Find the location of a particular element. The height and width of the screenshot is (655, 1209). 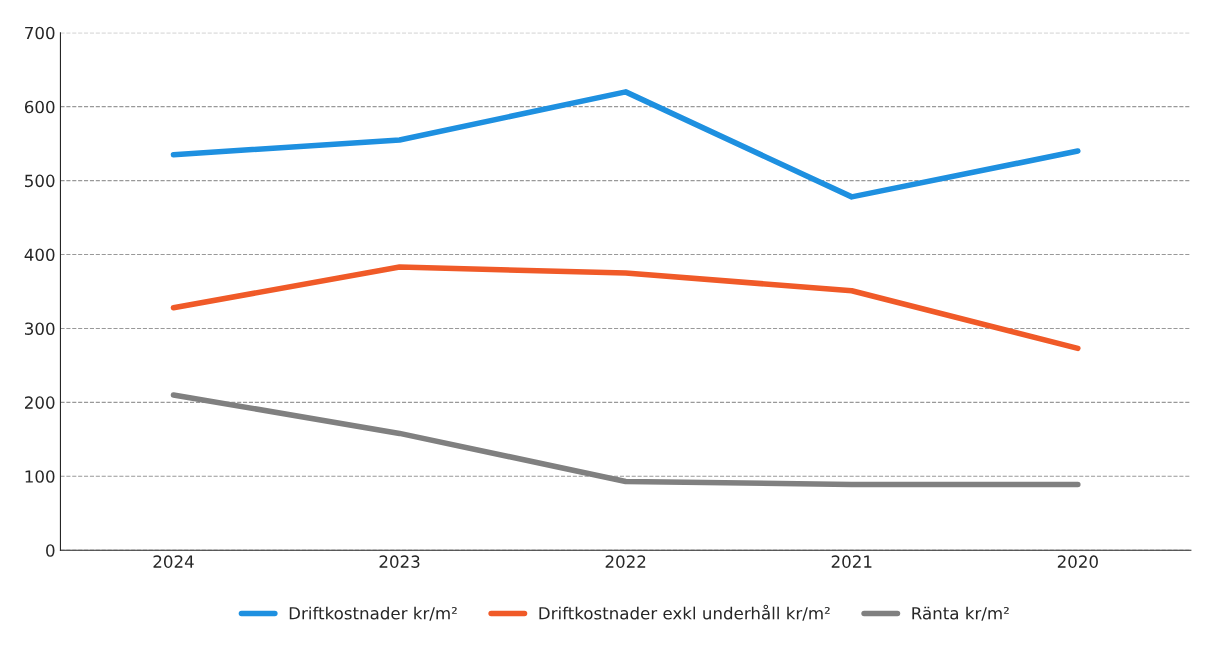

x-tick-label: 2020 is located at coordinates (1077, 561).